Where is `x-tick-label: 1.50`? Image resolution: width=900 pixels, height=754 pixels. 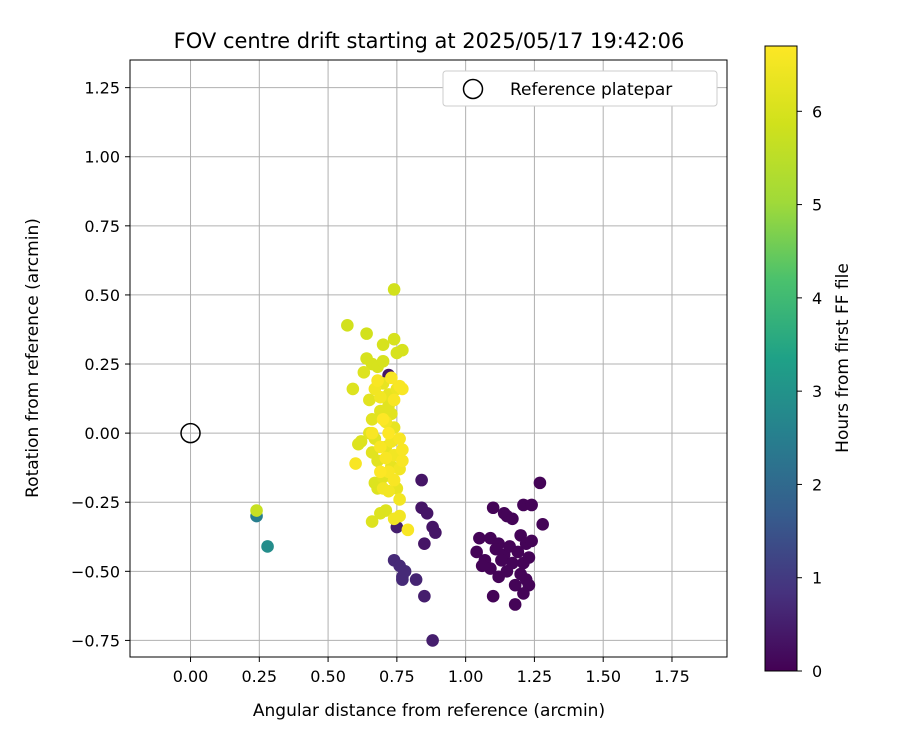 x-tick-label: 1.50 is located at coordinates (603, 676).